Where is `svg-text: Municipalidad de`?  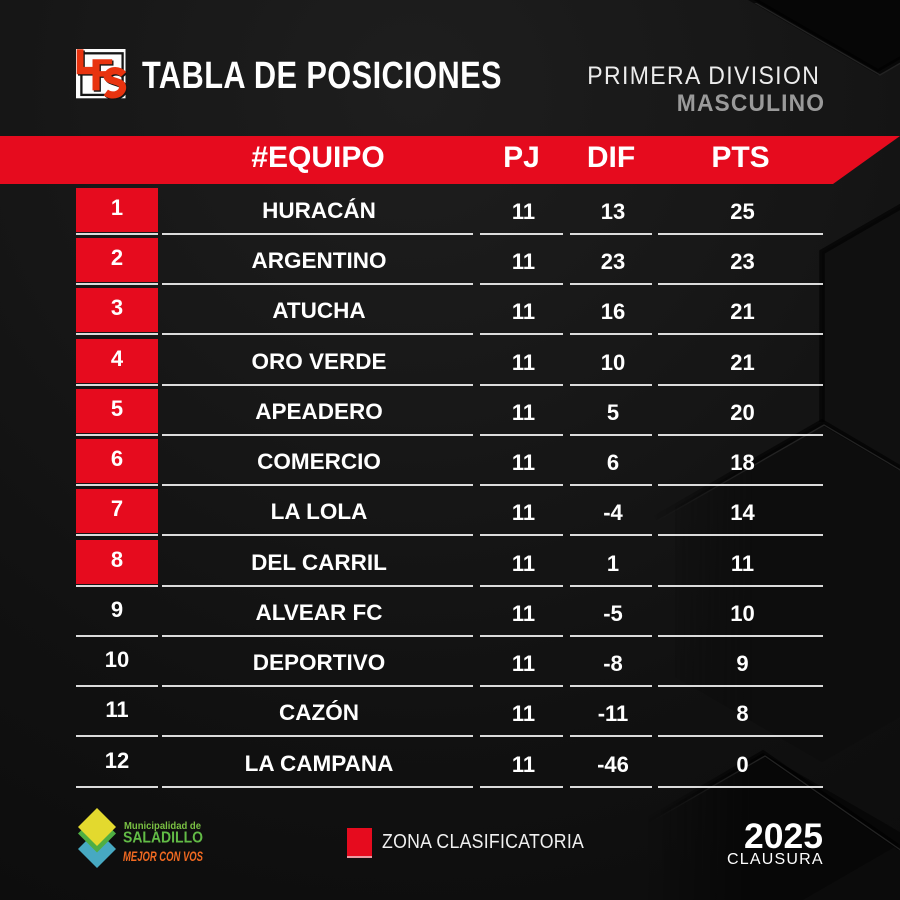 svg-text: Municipalidad de is located at coordinates (162, 826).